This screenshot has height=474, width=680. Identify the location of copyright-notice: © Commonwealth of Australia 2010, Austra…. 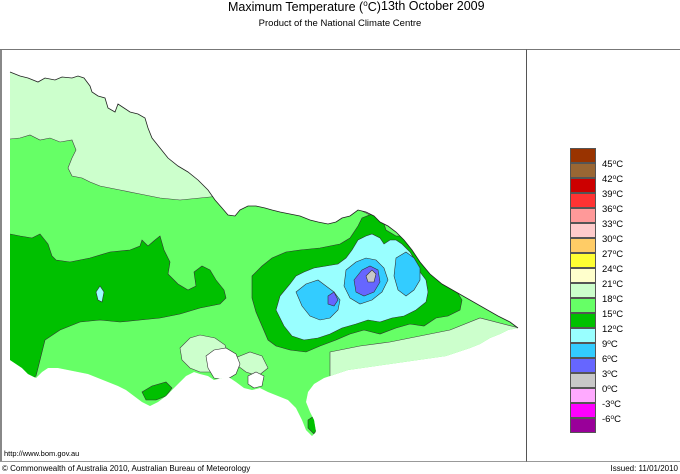
(126, 468).